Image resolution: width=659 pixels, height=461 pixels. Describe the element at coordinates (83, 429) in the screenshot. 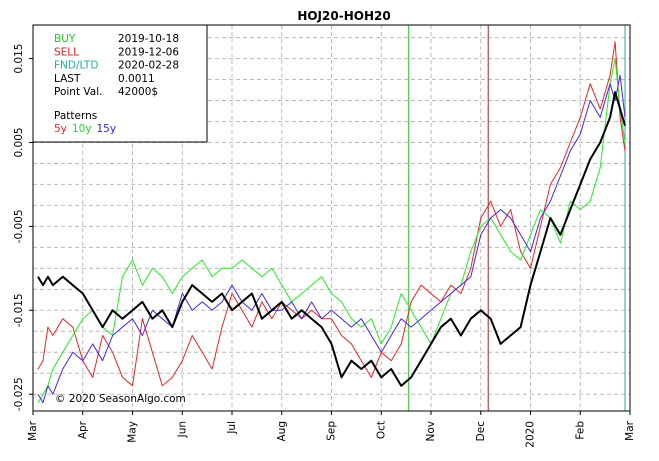

I see `x-tick-label: Apr` at that location.